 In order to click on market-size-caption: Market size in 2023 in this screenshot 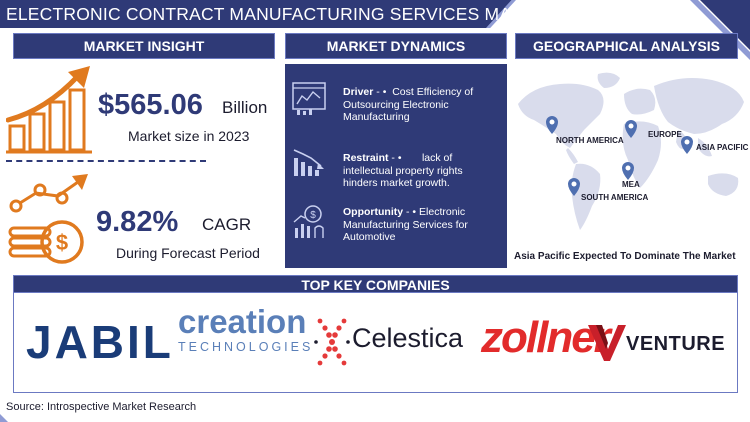, I will do `click(189, 136)`.